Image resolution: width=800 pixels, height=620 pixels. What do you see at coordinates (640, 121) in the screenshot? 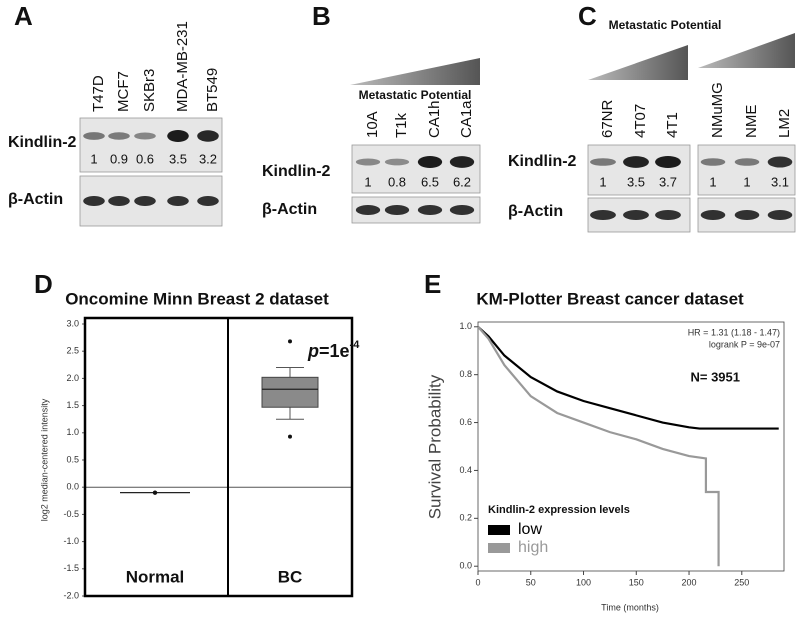
I see `lane-label: 4T07` at bounding box center [640, 121].